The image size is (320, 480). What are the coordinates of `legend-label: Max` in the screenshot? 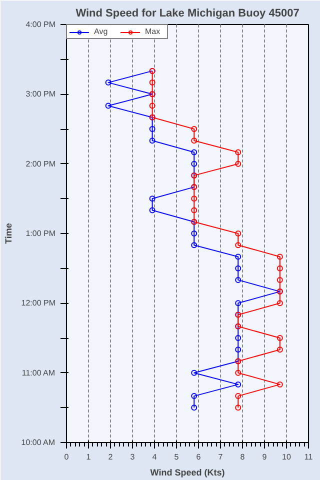 It's located at (153, 31).